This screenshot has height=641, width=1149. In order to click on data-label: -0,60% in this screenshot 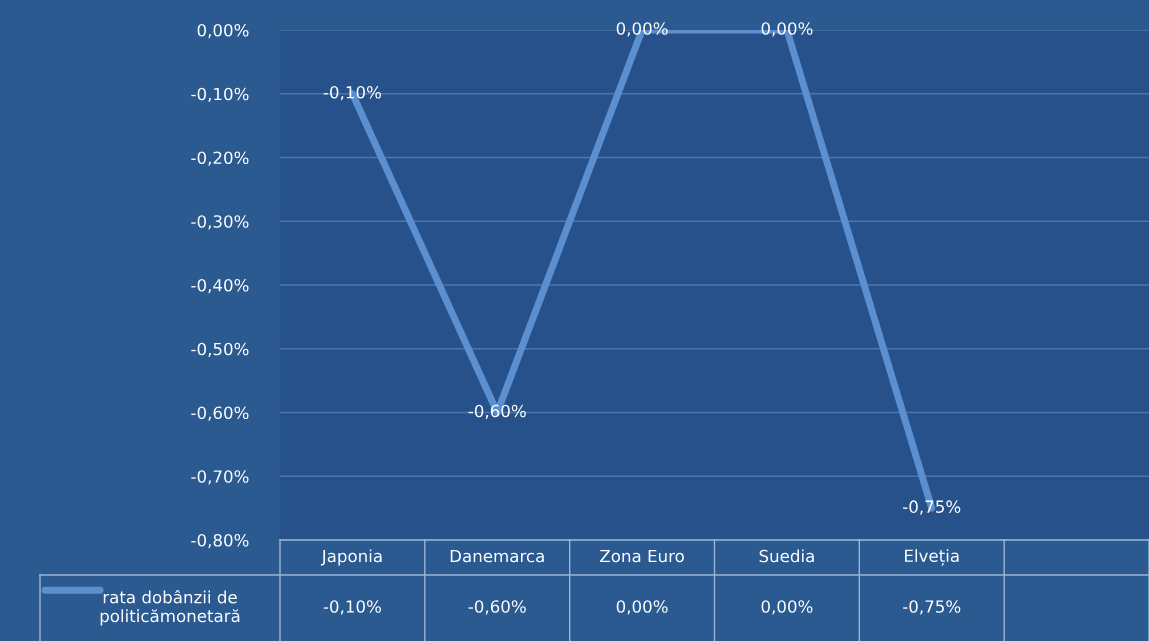, I will do `click(497, 607)`.